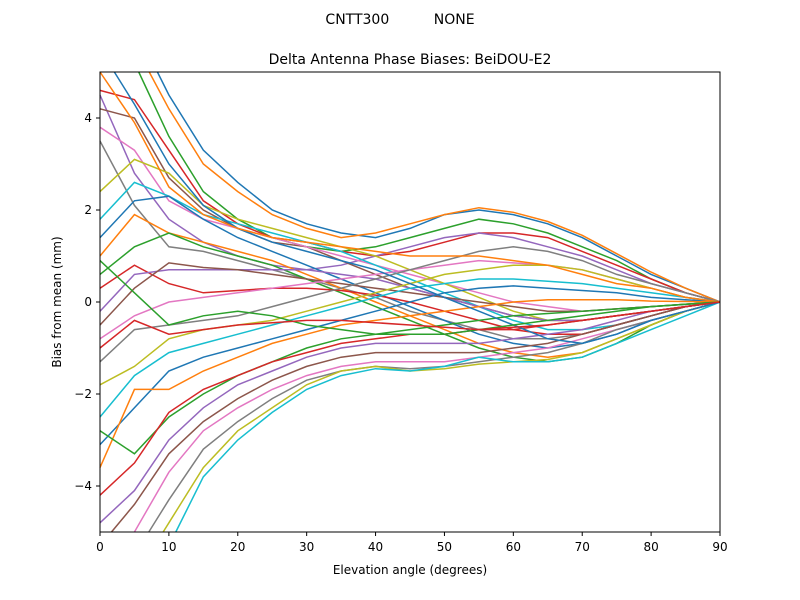 The image size is (800, 600). Describe the element at coordinates (306, 547) in the screenshot. I see `x-tick-label: 30` at that location.